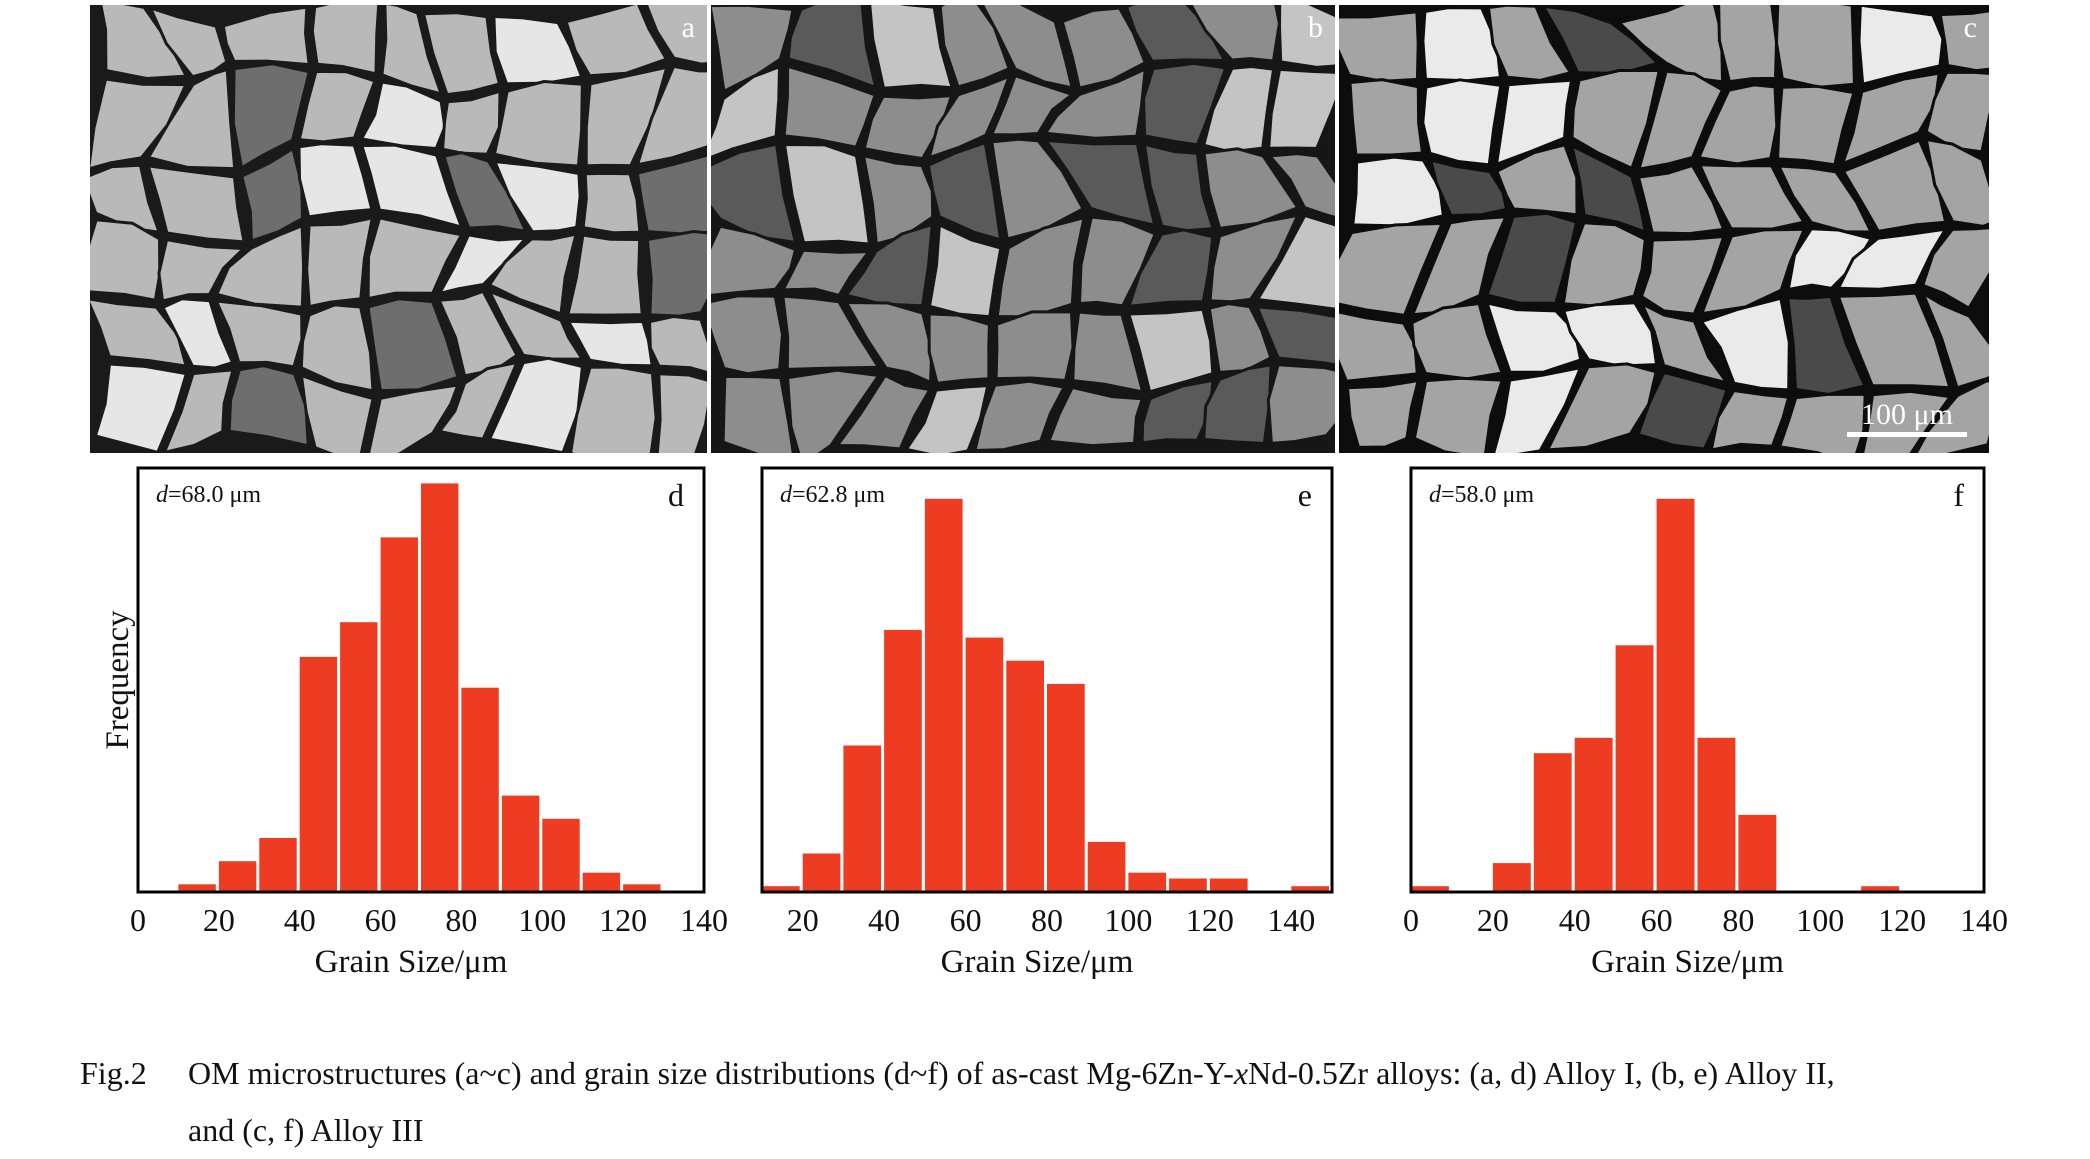 Image resolution: width=2090 pixels, height=1159 pixels. I want to click on x-tick-label: 100, so click(1128, 920).